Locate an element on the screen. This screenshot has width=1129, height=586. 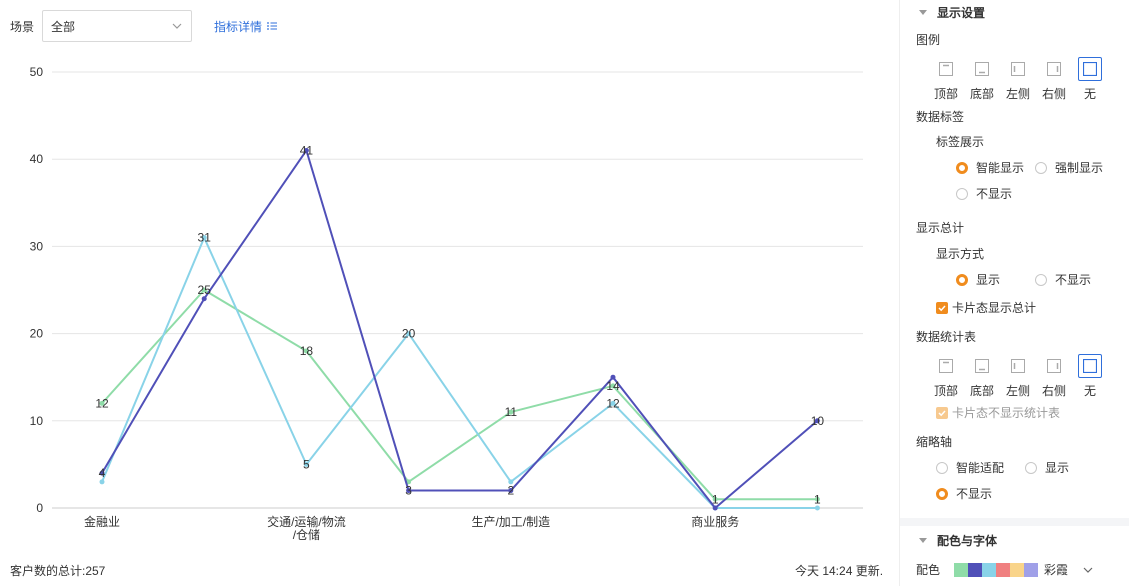
radio-smart-fit-label: 智能适配 is located at coordinates (980, 468).